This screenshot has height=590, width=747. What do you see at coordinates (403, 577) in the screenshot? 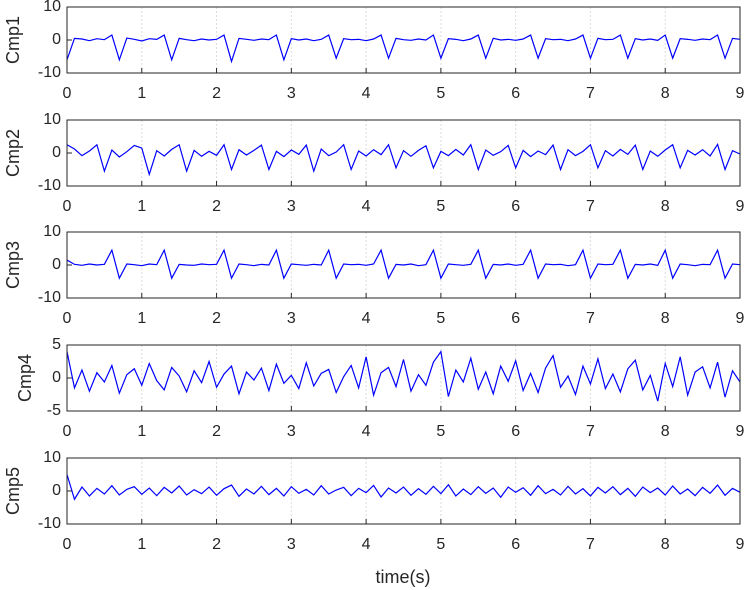
I see `x-axis-label: time(s)` at bounding box center [403, 577].